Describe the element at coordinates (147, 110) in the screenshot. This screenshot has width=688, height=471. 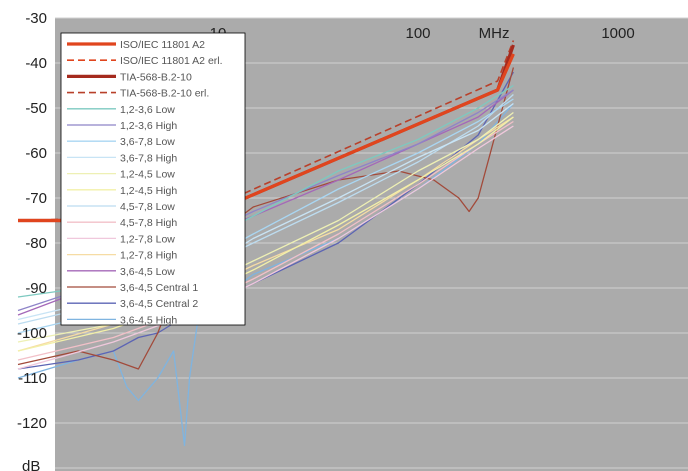
I see `legend-label: 1,2-3,6 Low` at that location.